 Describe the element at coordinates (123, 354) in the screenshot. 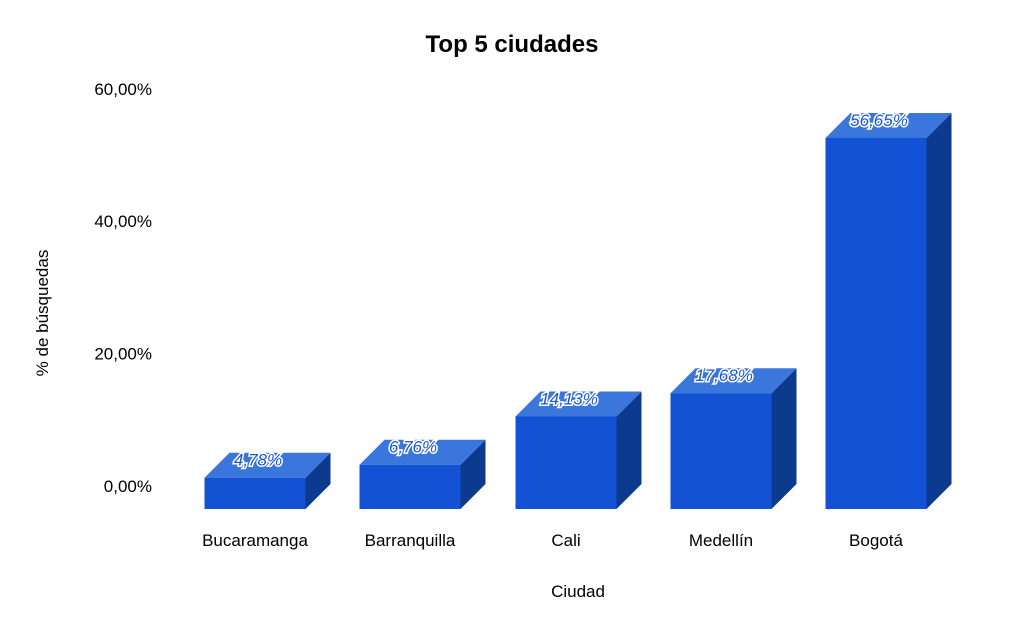

I see `y-tick-label: 20,00%` at that location.